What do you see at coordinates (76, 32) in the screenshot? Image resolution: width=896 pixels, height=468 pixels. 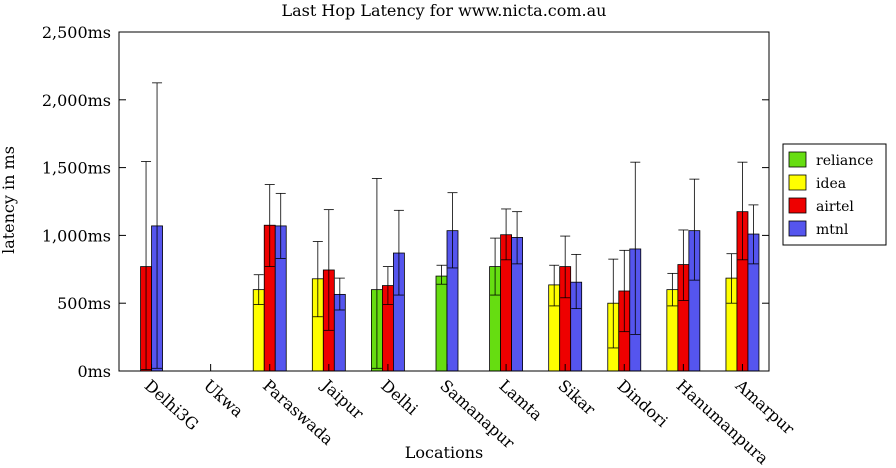 I see `y-tick-label: 2,500ms` at bounding box center [76, 32].